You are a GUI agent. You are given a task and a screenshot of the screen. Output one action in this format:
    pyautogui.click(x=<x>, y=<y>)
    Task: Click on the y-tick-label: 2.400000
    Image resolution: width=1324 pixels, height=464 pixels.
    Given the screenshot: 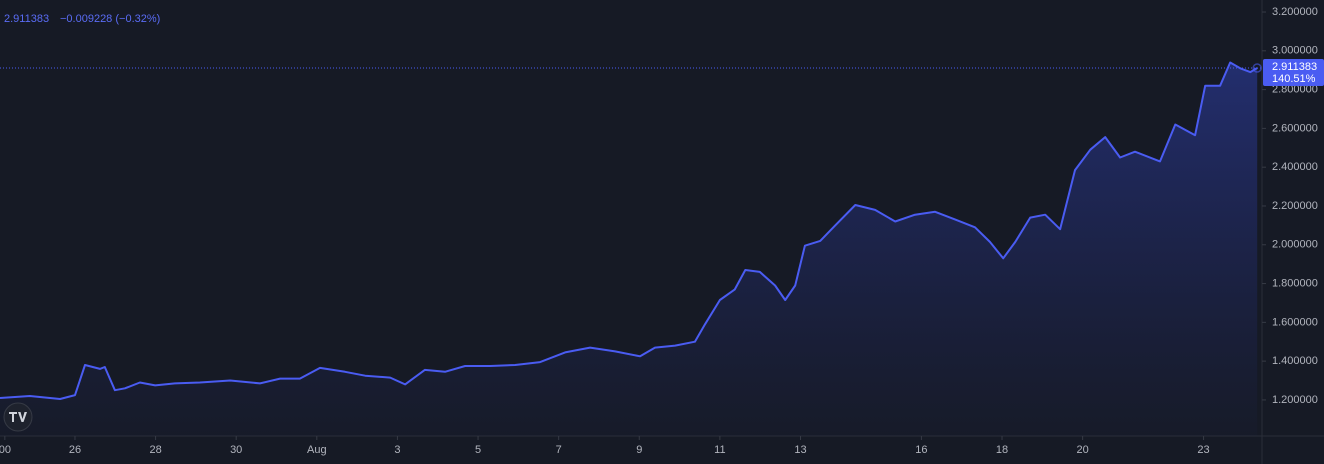 What is the action you would take?
    pyautogui.click(x=1295, y=167)
    